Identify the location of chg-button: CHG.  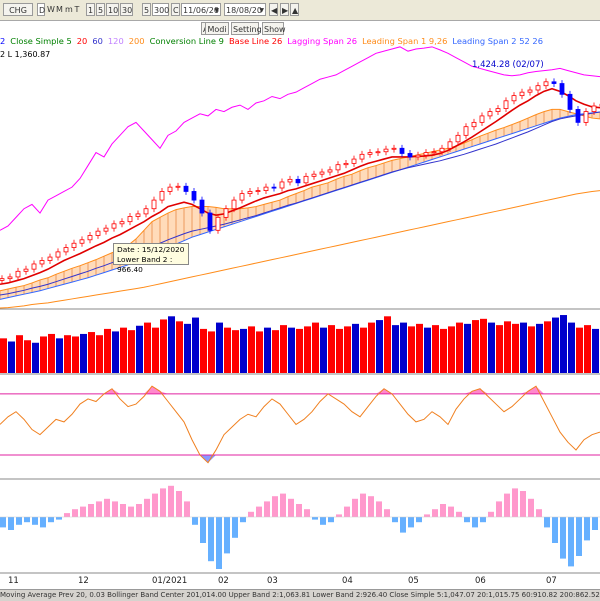
(18, 9).